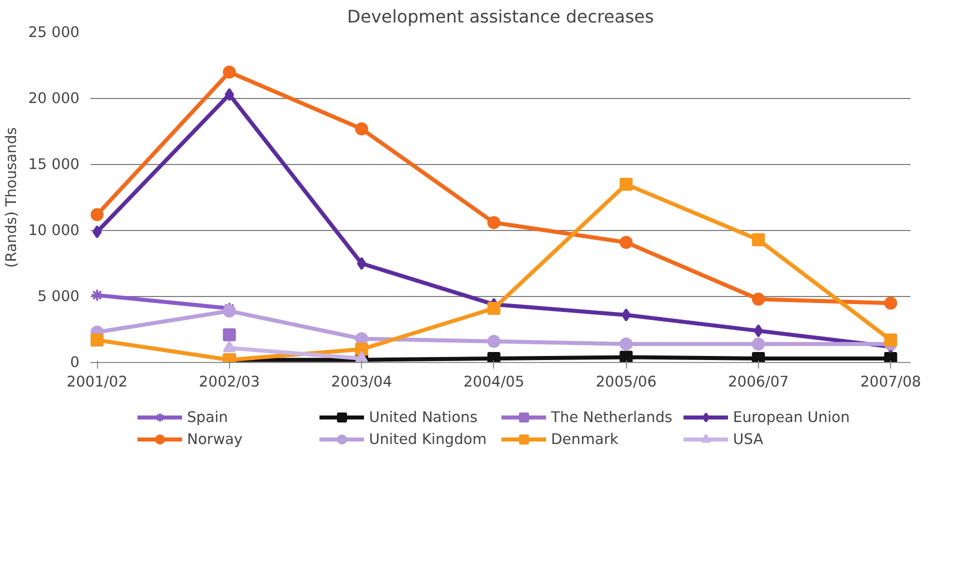 The height and width of the screenshot is (562, 966). What do you see at coordinates (428, 439) in the screenshot?
I see `legend-label: United Kingdom` at bounding box center [428, 439].